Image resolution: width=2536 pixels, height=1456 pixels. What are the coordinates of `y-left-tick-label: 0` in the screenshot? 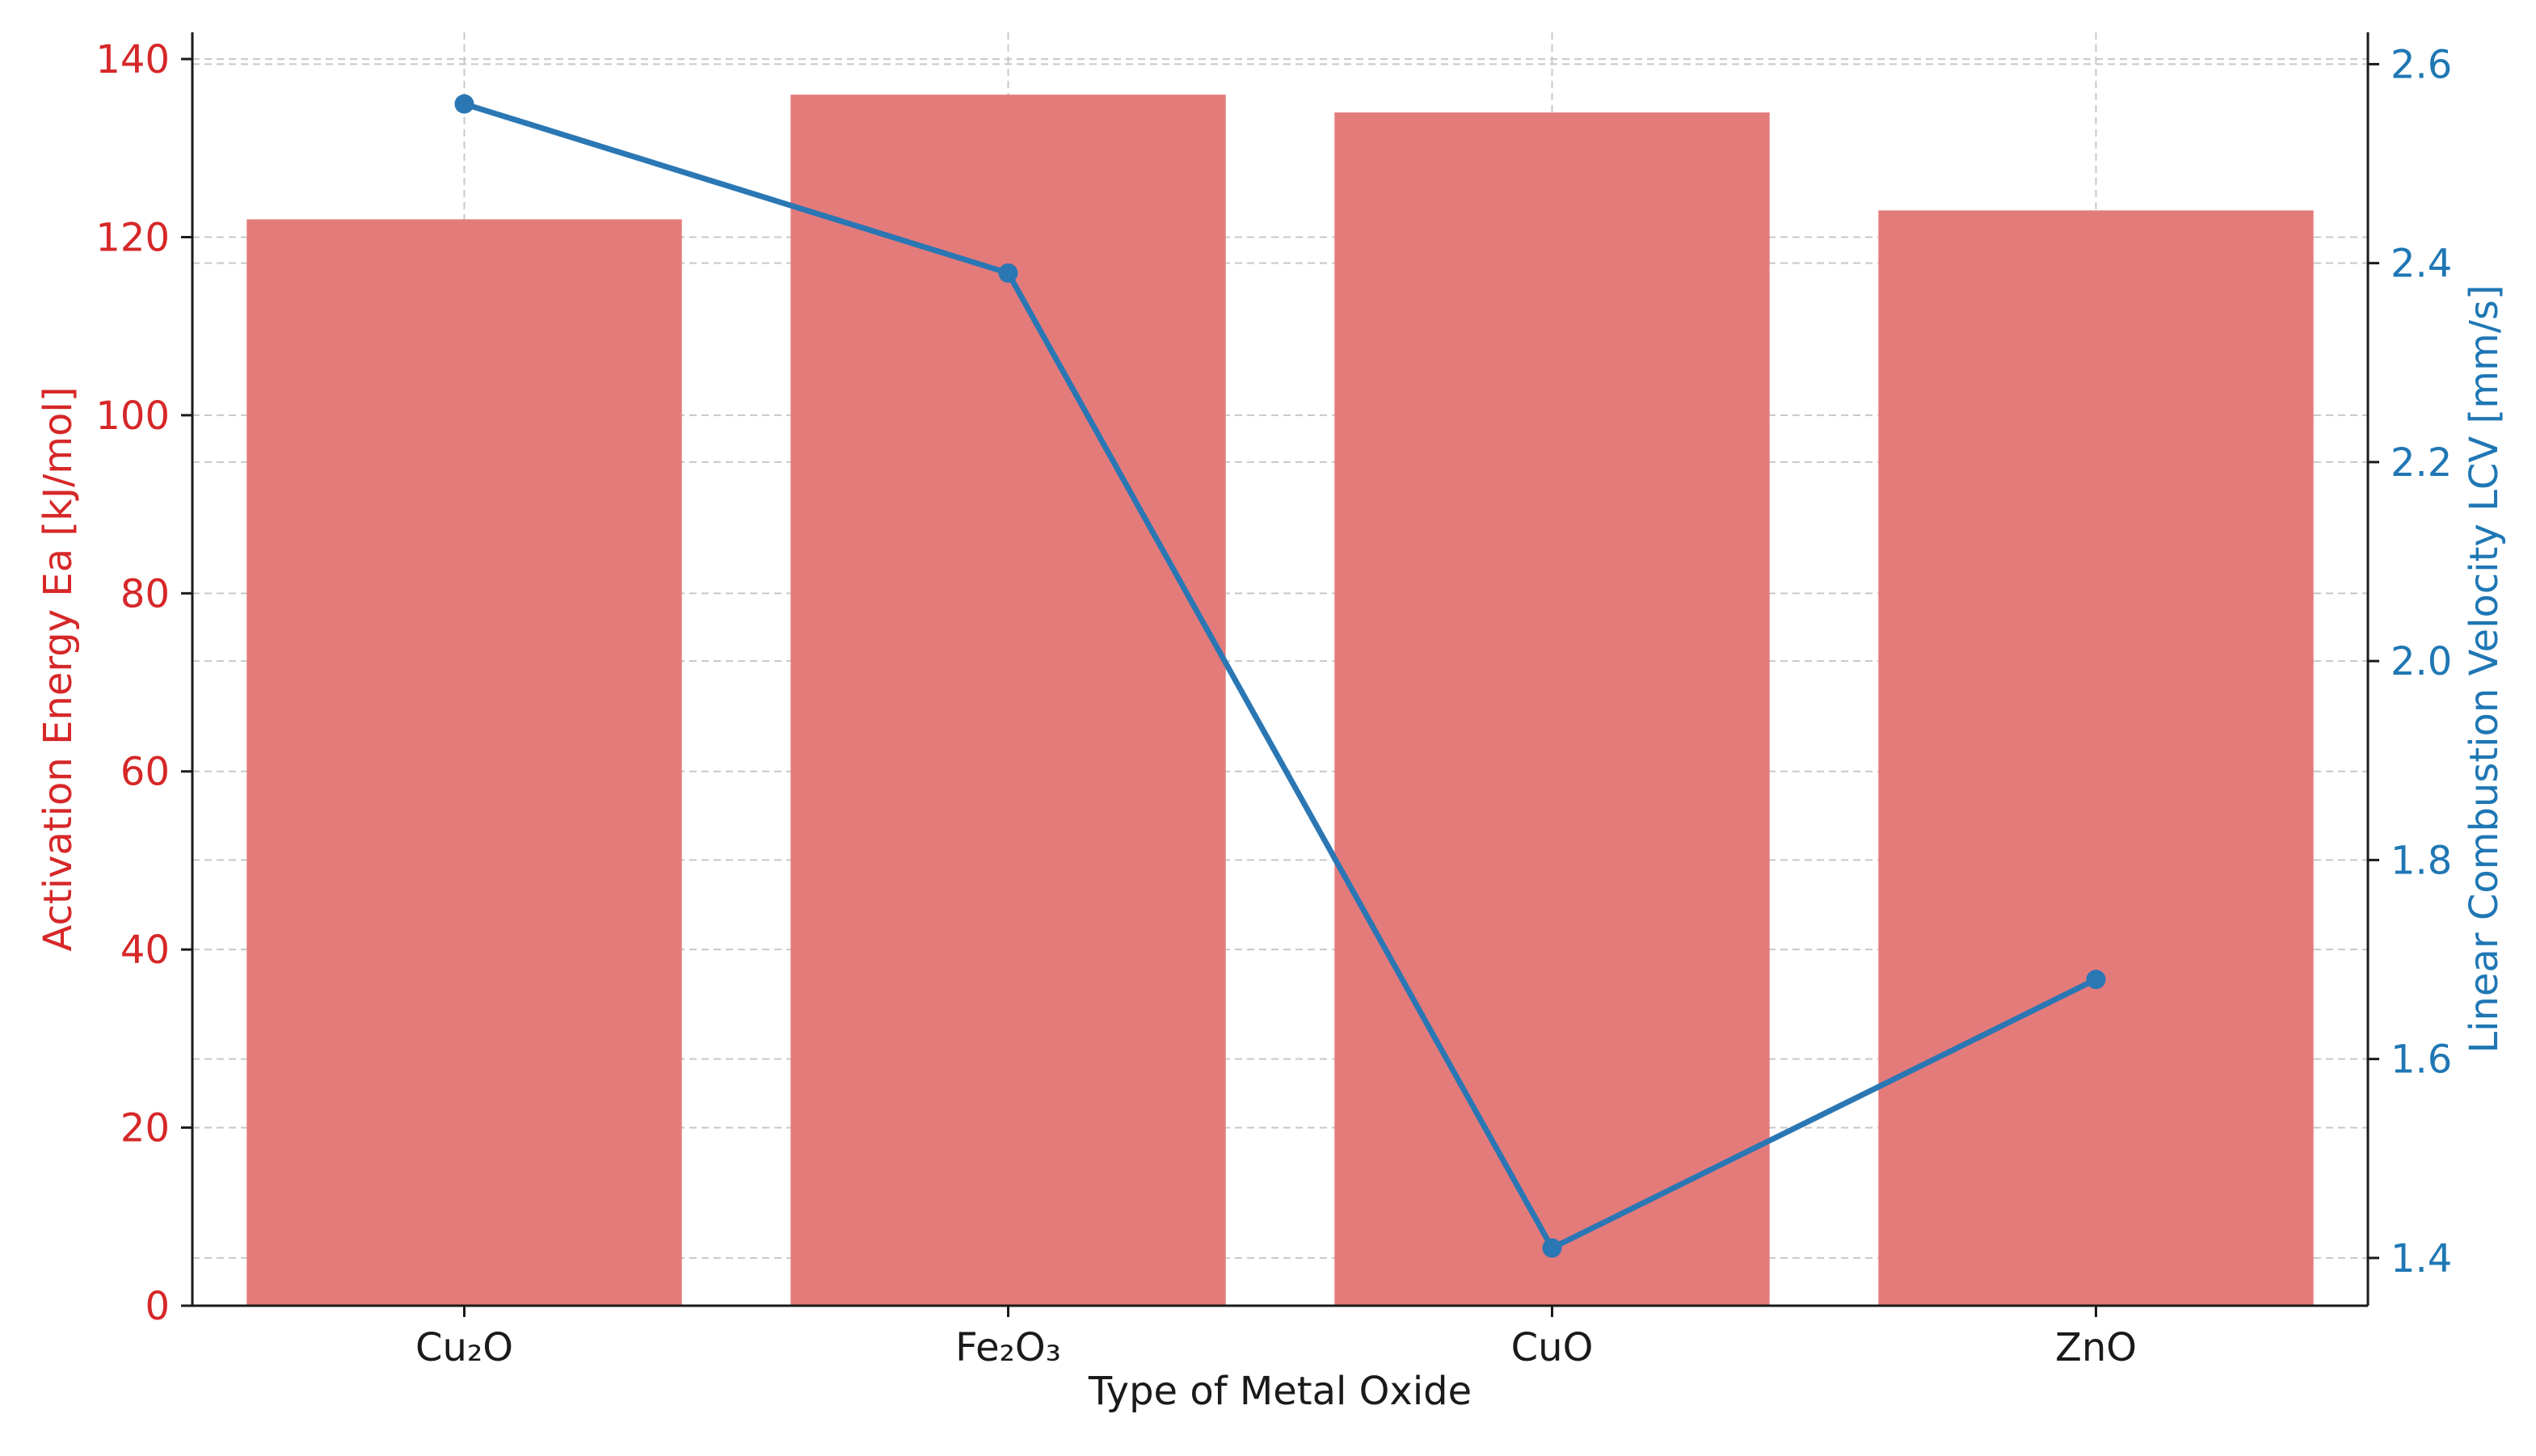 It's located at (158, 1307).